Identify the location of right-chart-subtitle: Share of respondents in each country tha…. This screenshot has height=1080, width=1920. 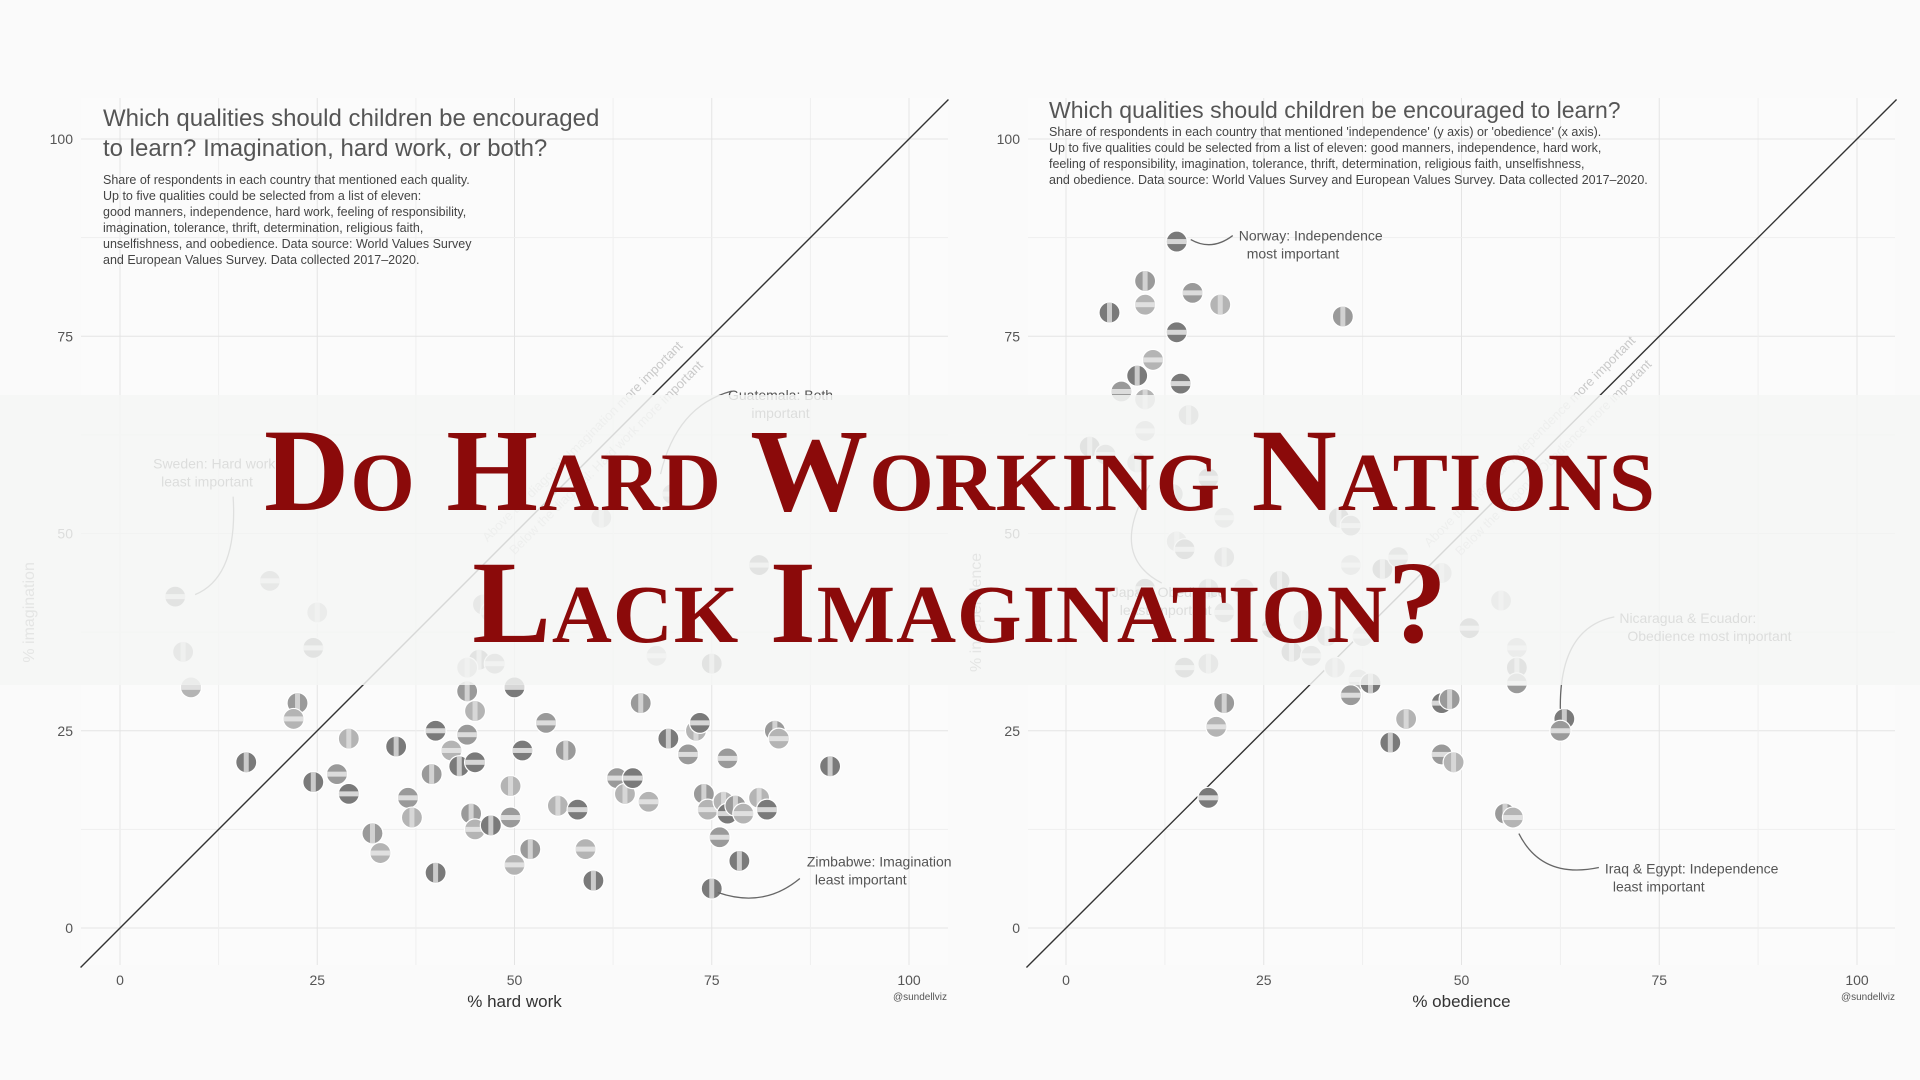
(1348, 156).